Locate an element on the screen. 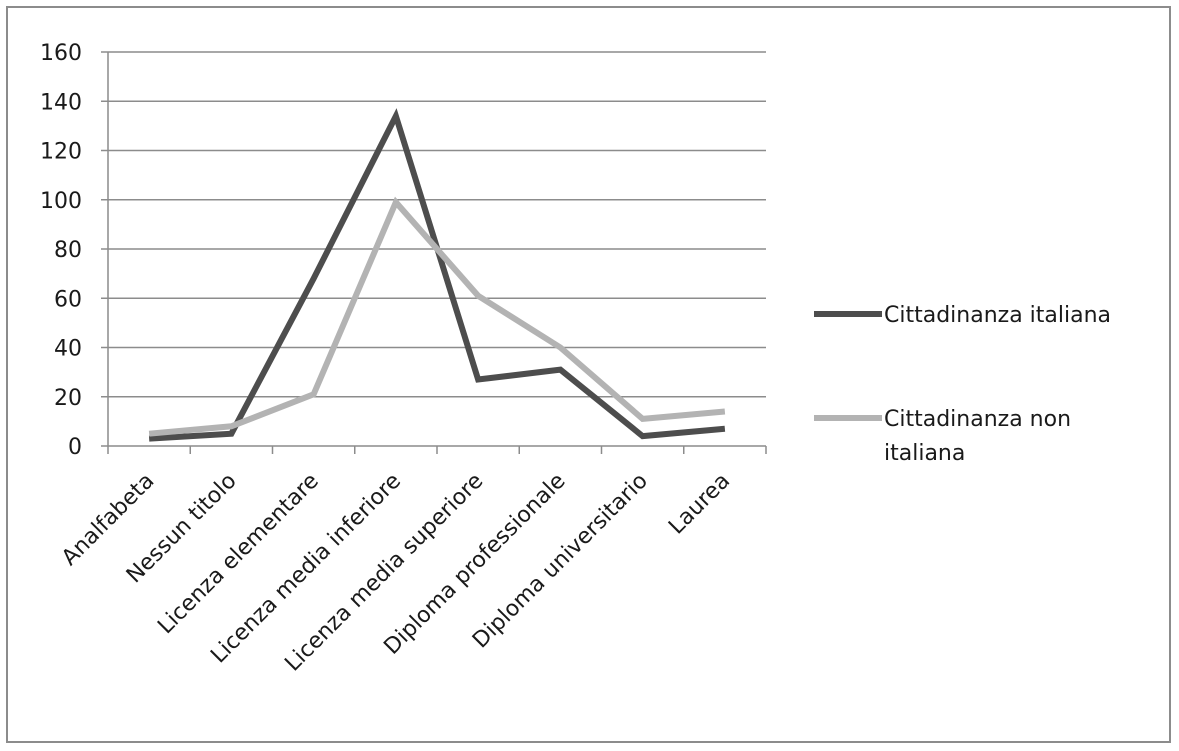 The height and width of the screenshot is (751, 1179). y-tick-label: 0 is located at coordinates (75, 447).